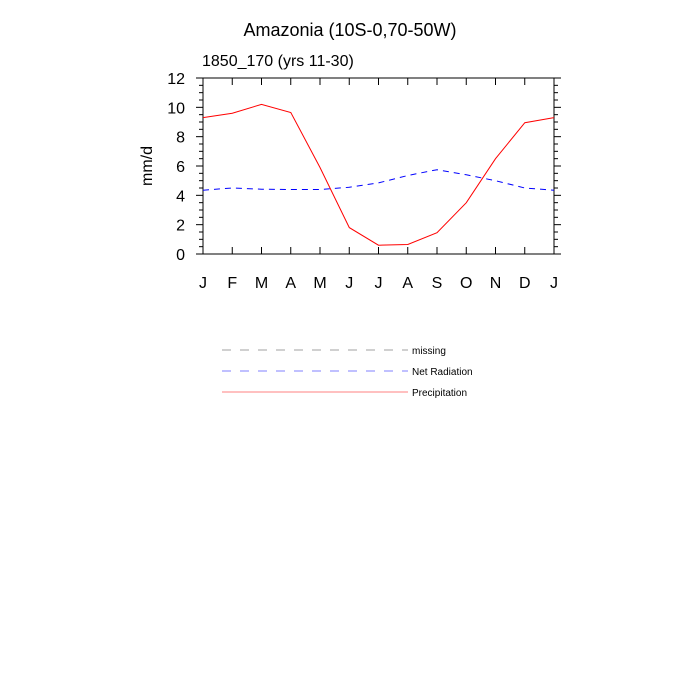 The height and width of the screenshot is (700, 700). Describe the element at coordinates (349, 30) in the screenshot. I see `chart-title: Amazonia (10S-0,70-50W)` at that location.